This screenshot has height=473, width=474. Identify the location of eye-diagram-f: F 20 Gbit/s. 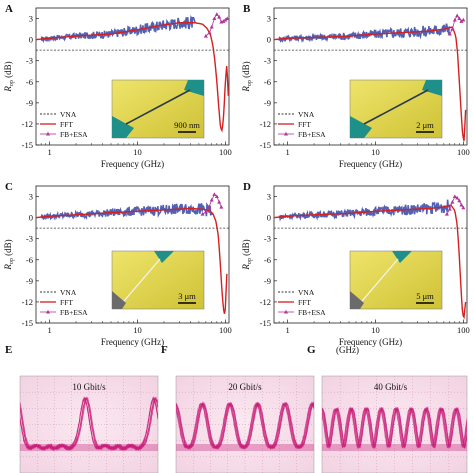
(238, 408).